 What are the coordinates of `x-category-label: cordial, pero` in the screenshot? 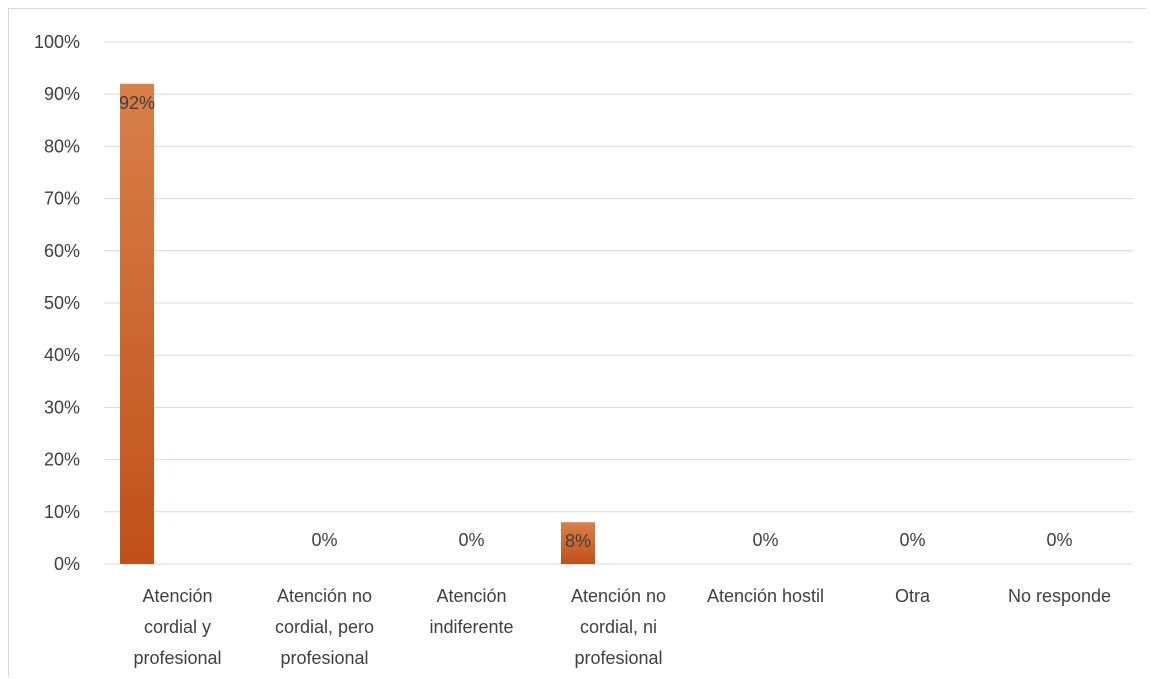 It's located at (324, 627).